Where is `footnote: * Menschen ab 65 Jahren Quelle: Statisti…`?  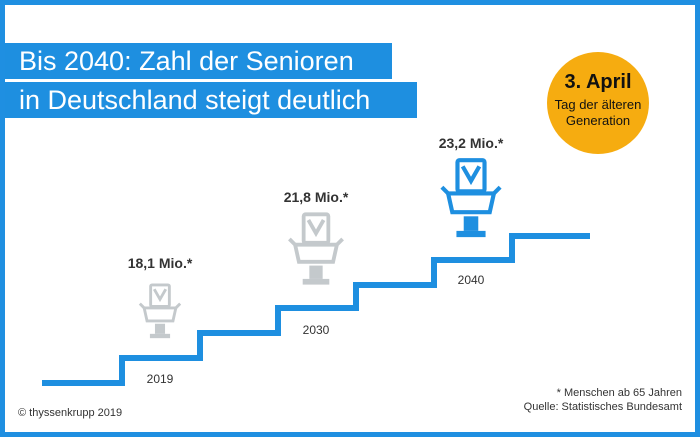
footnote: * Menschen ab 65 Jahren Quelle: Statisti… is located at coordinates (603, 400).